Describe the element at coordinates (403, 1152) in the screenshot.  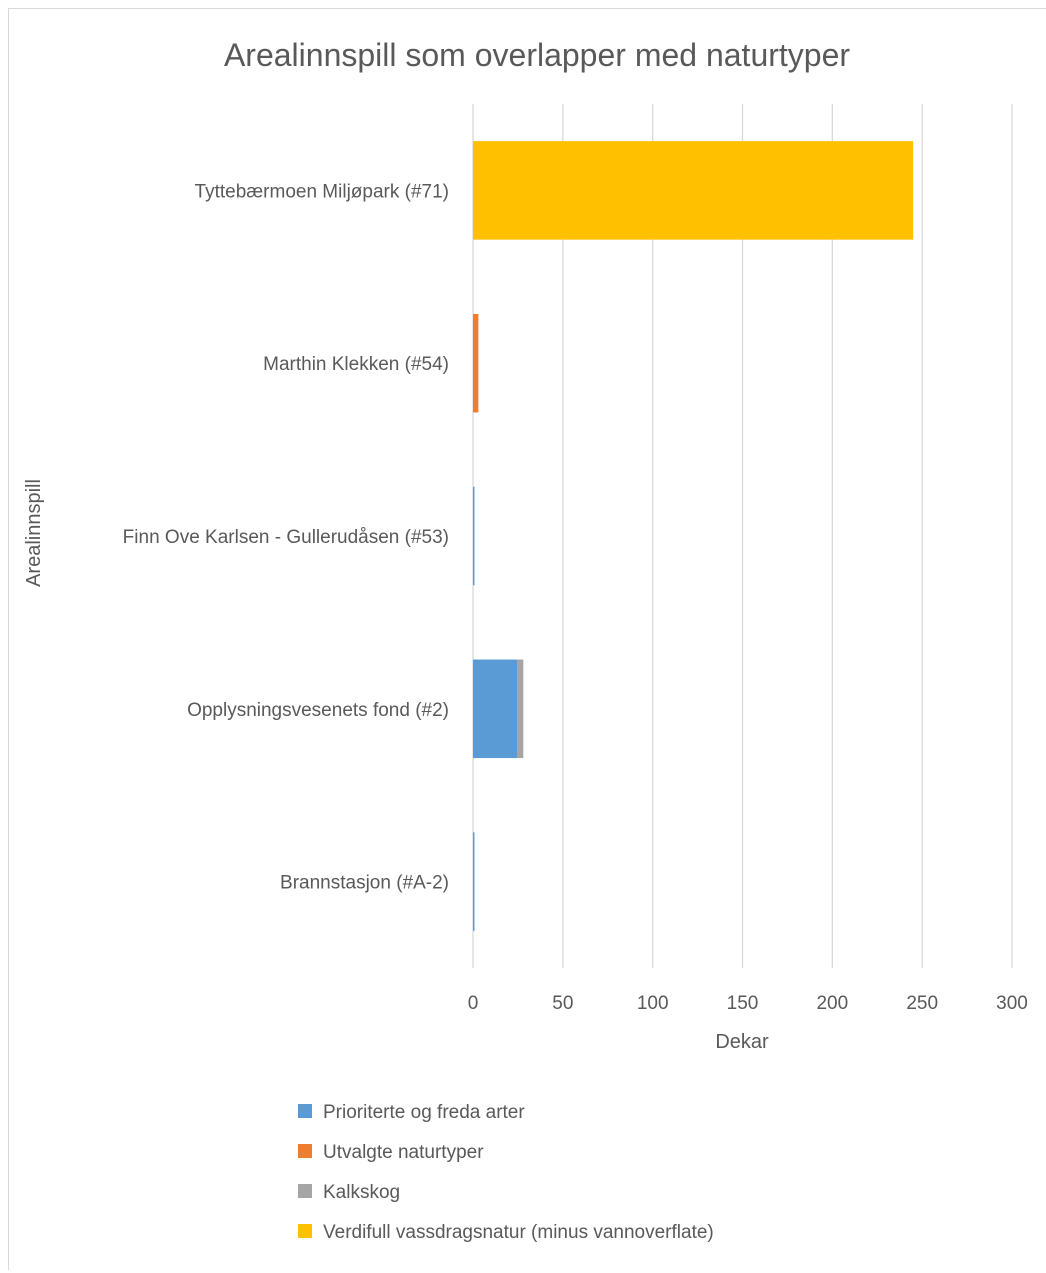
I see `legend-label: Utvalgte naturtyper` at that location.